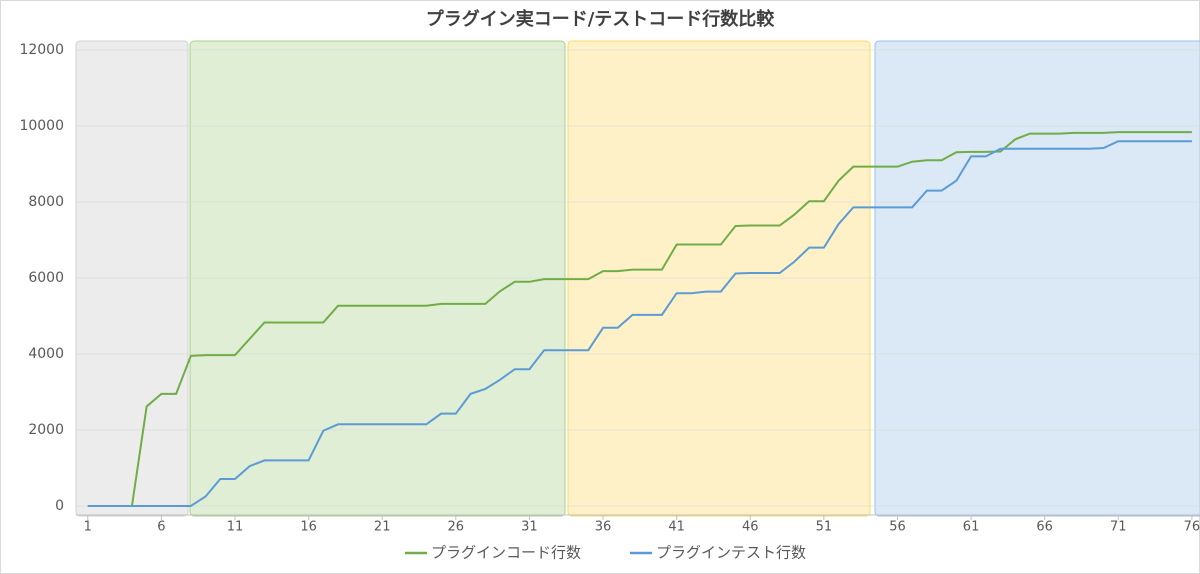 The image size is (1200, 574). What do you see at coordinates (46, 202) in the screenshot?
I see `y-tick-label: 8000` at bounding box center [46, 202].